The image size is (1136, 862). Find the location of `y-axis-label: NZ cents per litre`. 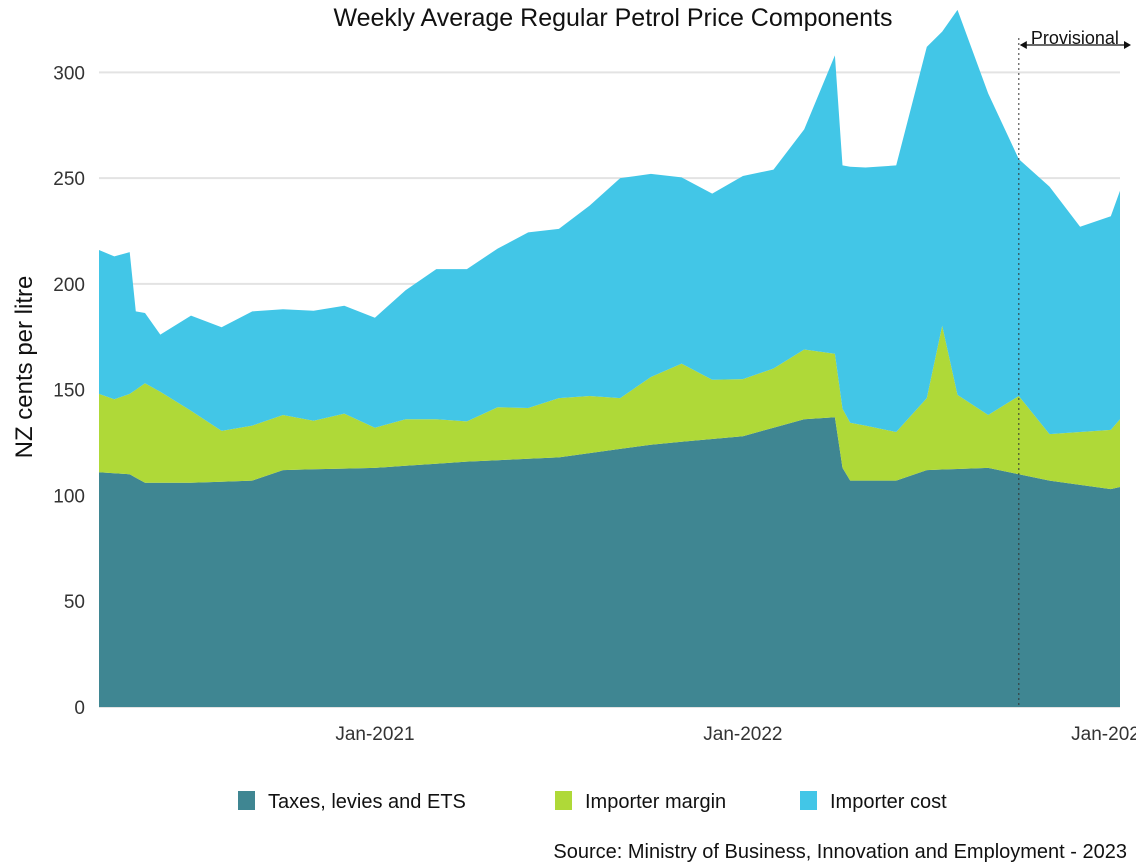

y-axis-label: NZ cents per litre is located at coordinates (24, 367).